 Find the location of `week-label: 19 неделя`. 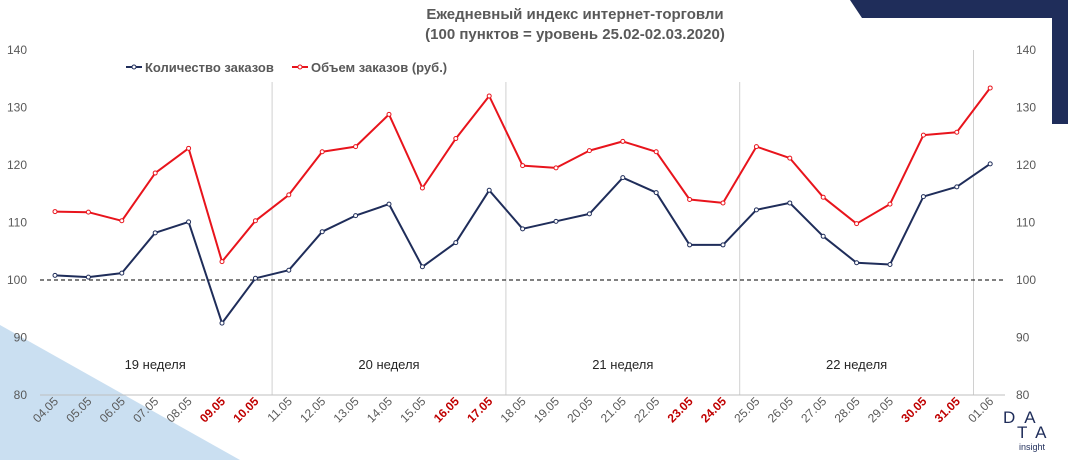

week-label: 19 неделя is located at coordinates (155, 364).